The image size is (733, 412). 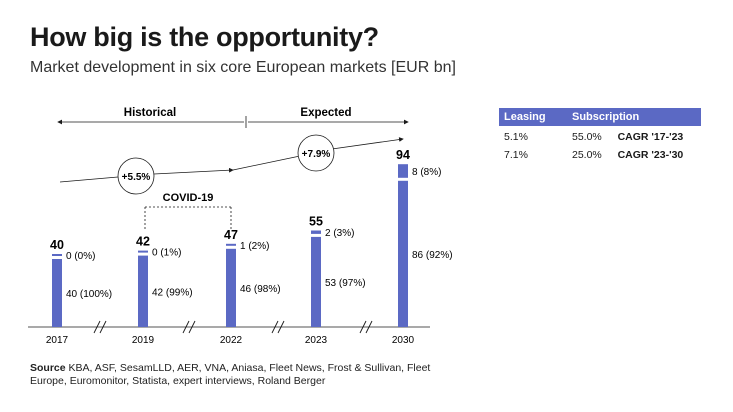 What do you see at coordinates (48, 368) in the screenshot?
I see `source-label: Source` at bounding box center [48, 368].